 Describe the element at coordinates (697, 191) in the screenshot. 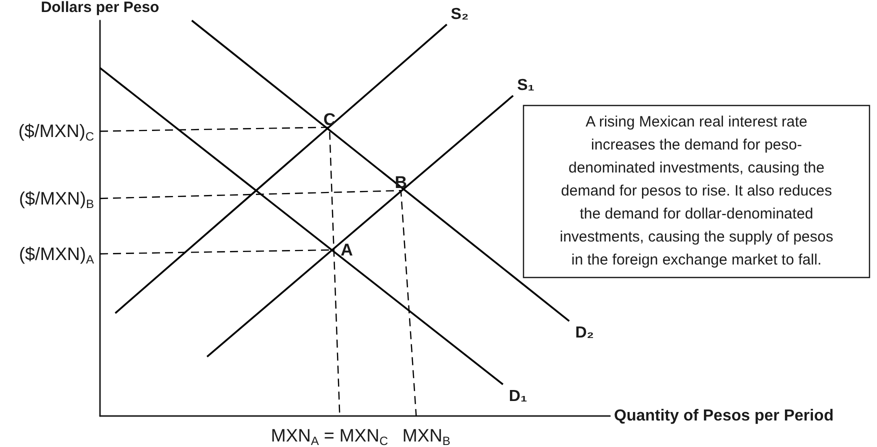

I see `annotation: A rising Mexican real interest rate increases the demand for peso- denominated investments, causing the demand for pesos to rise. It also reduces the demand for dollar-denominated investments, causing the supply of pesos in the foreign exchange market to fall.` at that location.